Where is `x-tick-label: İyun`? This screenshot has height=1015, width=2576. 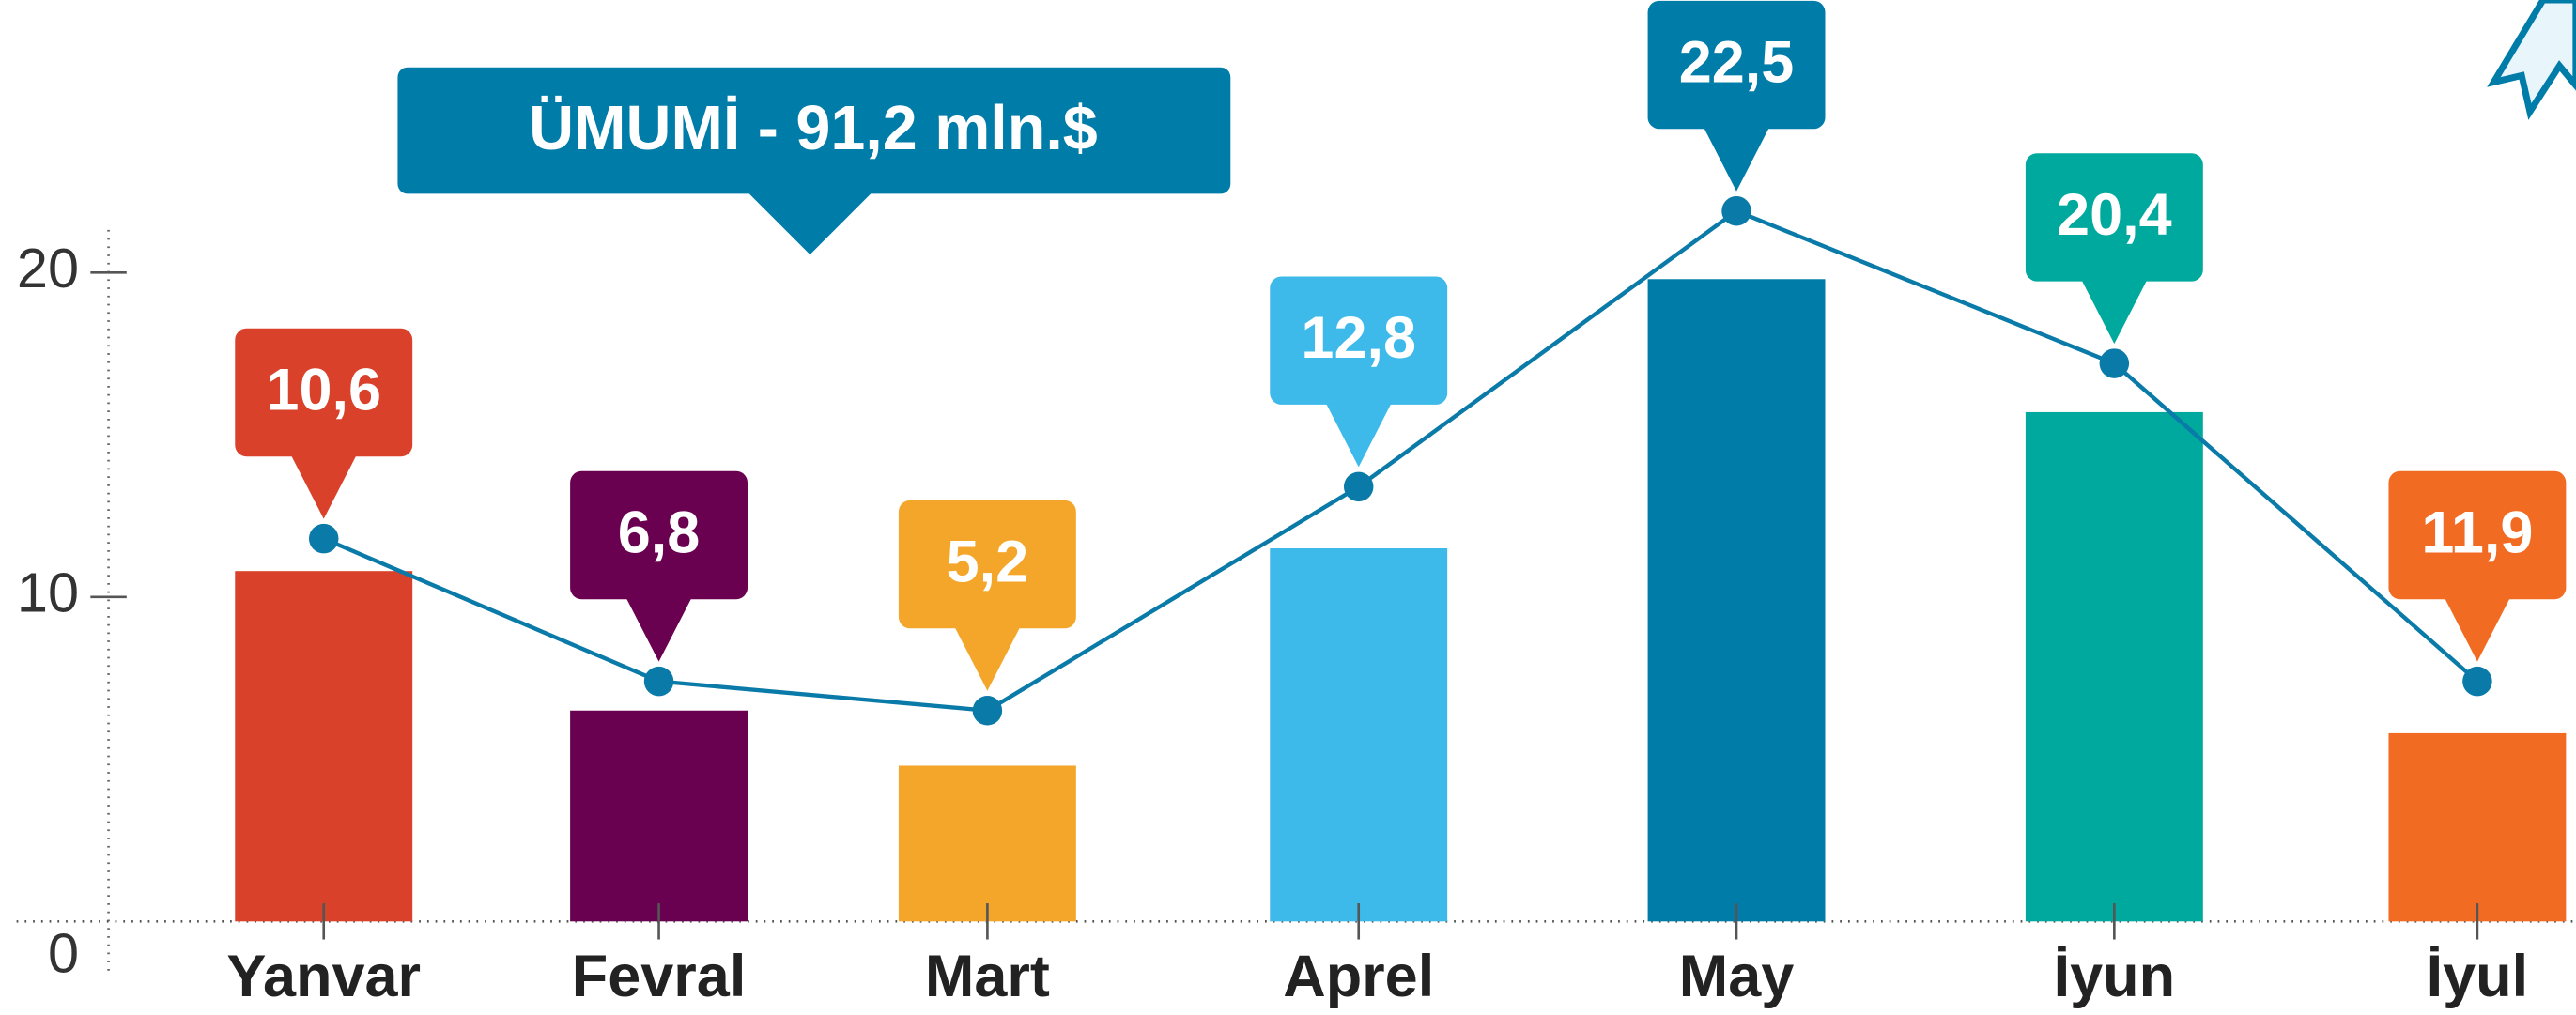
x-tick-label: İyun is located at coordinates (2114, 977).